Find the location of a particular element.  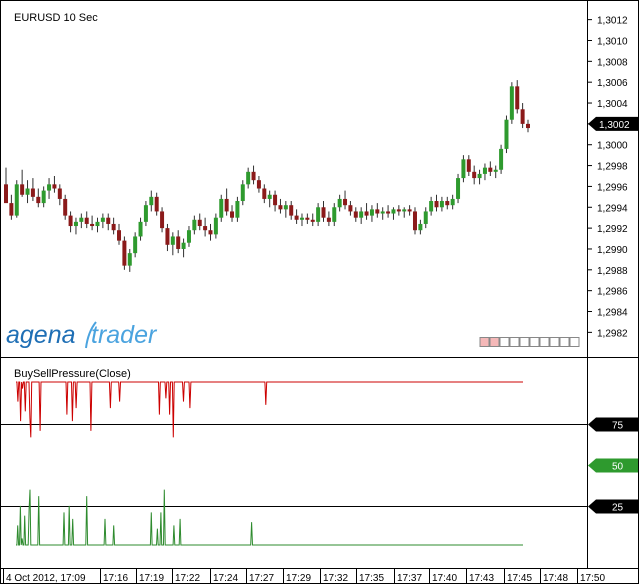

time-tick-label: 17:27 is located at coordinates (261, 578).